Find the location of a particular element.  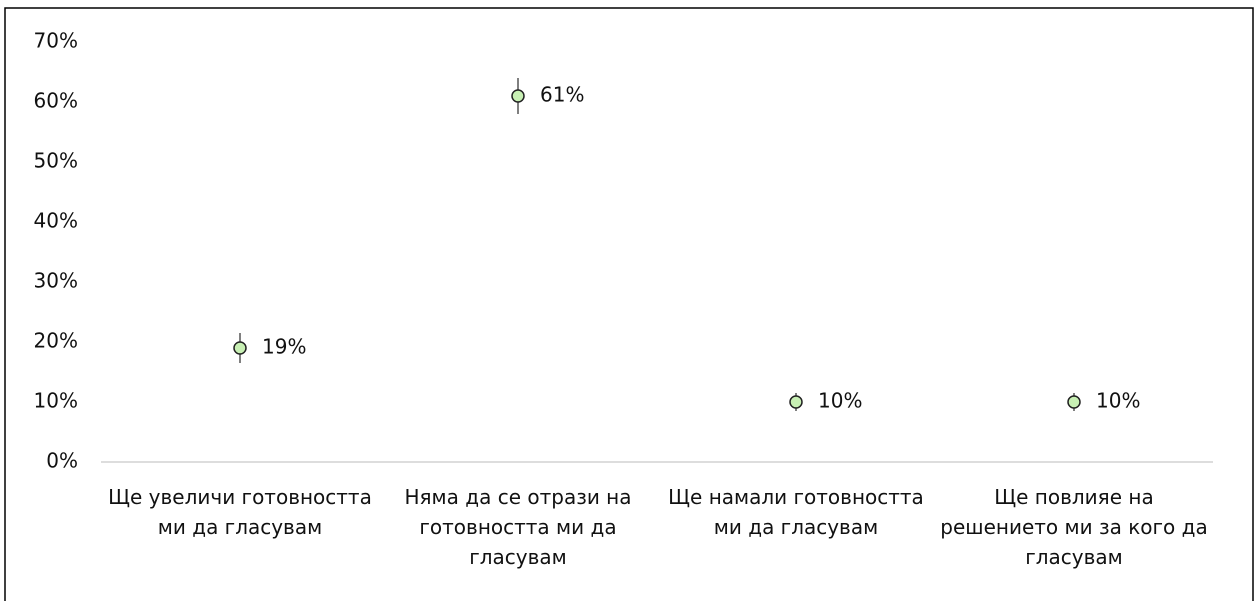

y-tick-label: 60% is located at coordinates (56, 101).